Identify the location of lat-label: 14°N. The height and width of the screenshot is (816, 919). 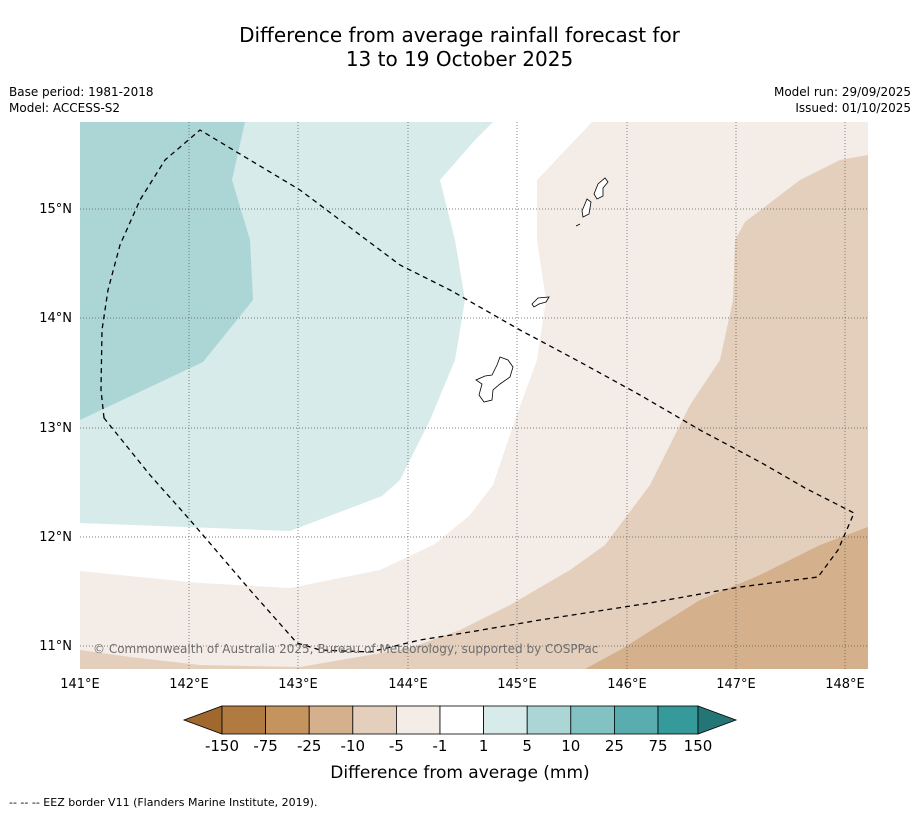
(55, 318).